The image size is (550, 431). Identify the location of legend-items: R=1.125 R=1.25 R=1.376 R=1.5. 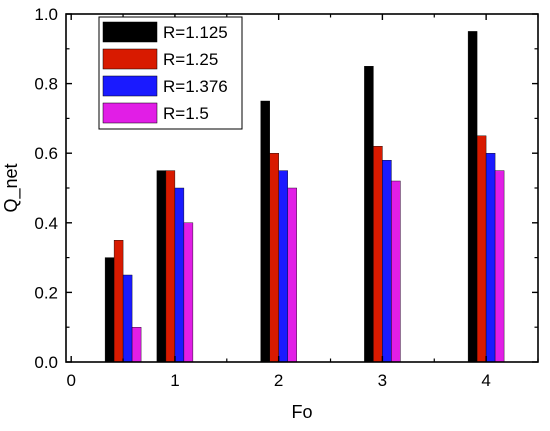
(165, 72).